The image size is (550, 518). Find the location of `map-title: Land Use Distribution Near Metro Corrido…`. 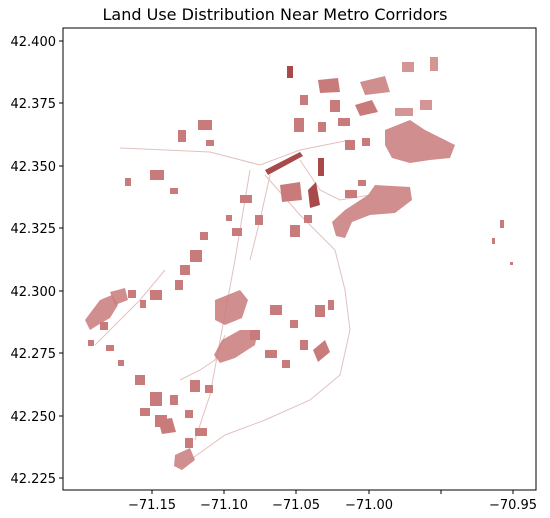

map-title: Land Use Distribution Near Metro Corrido… is located at coordinates (275, 14).